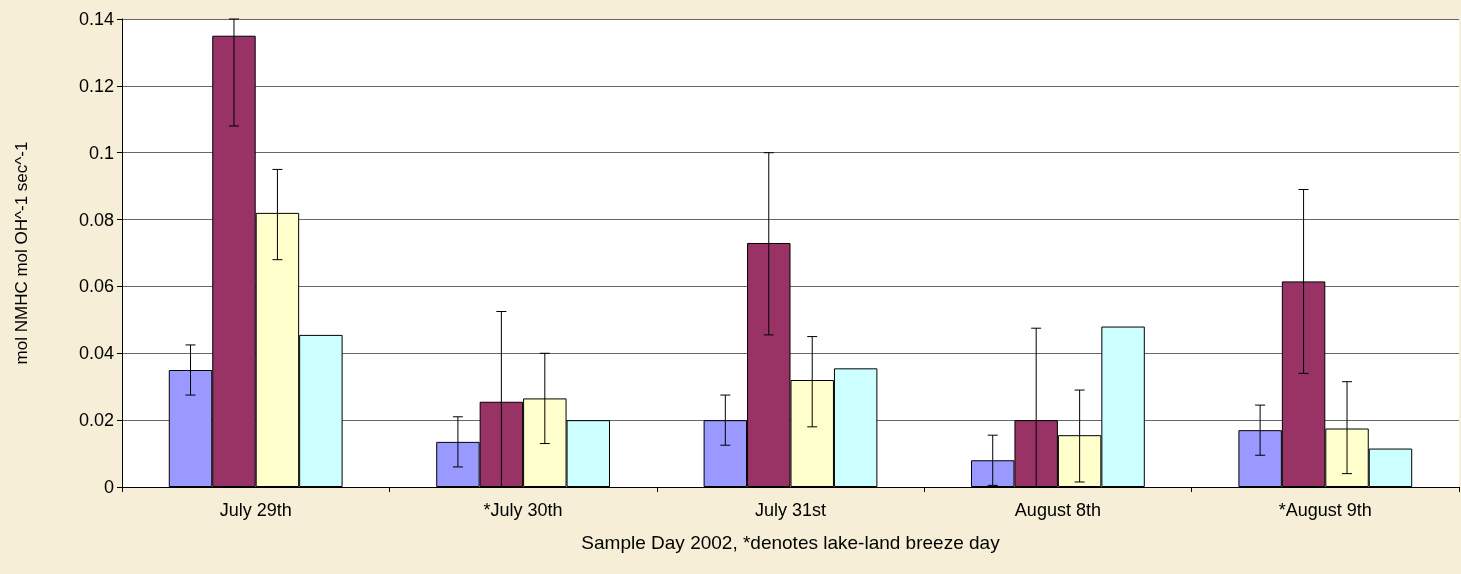 The height and width of the screenshot is (574, 1461). What do you see at coordinates (21, 253) in the screenshot?
I see `y-axis-title: mol NMHC mol OH^-1 sec^-1` at bounding box center [21, 253].